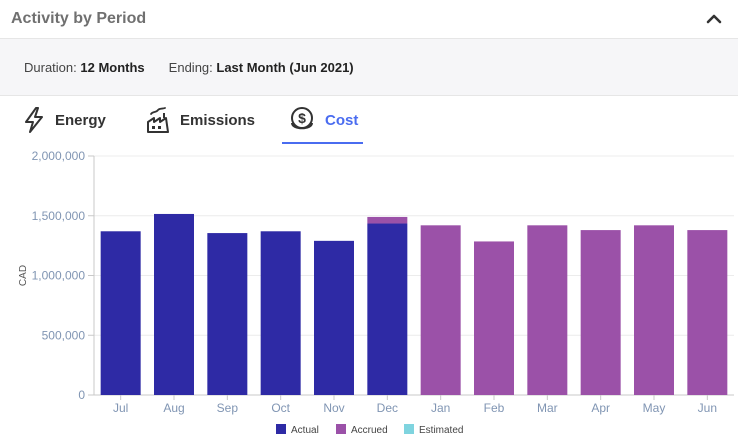  Describe the element at coordinates (369, 121) in the screenshot. I see `metric-tabs: Energy Emissions $ Cost` at that location.